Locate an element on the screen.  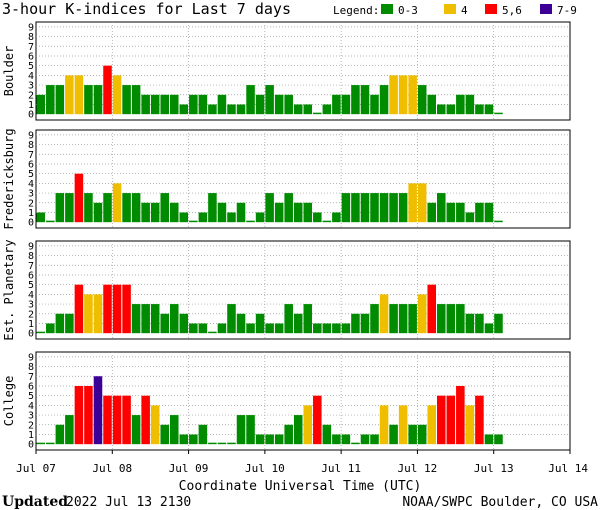
panel-label: Boulder is located at coordinates (9, 71).